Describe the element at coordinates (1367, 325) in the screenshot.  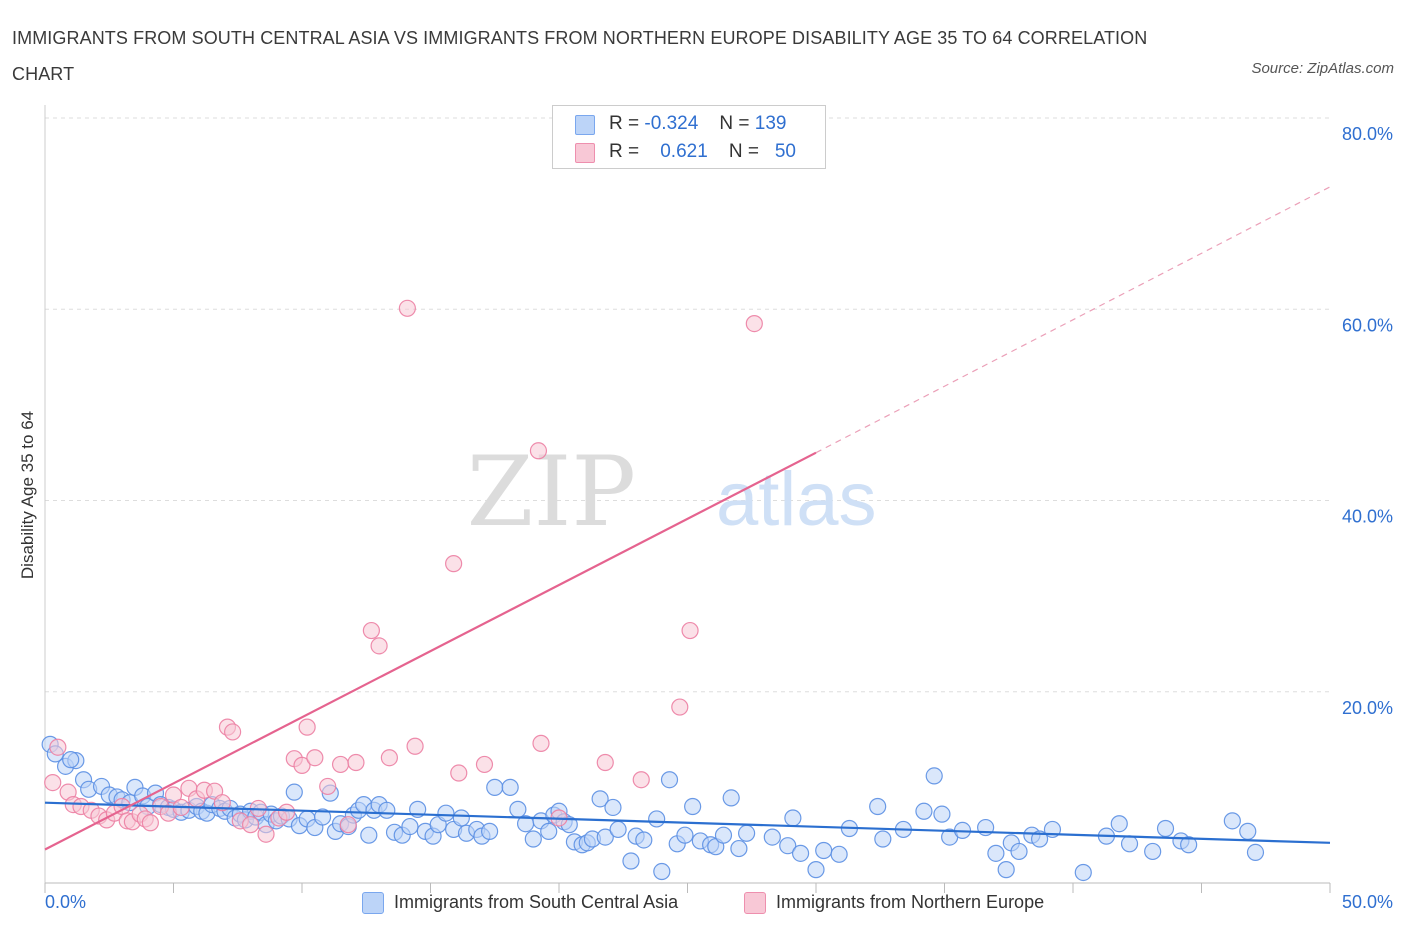
I see `y-tick-label: 60.0%` at that location.